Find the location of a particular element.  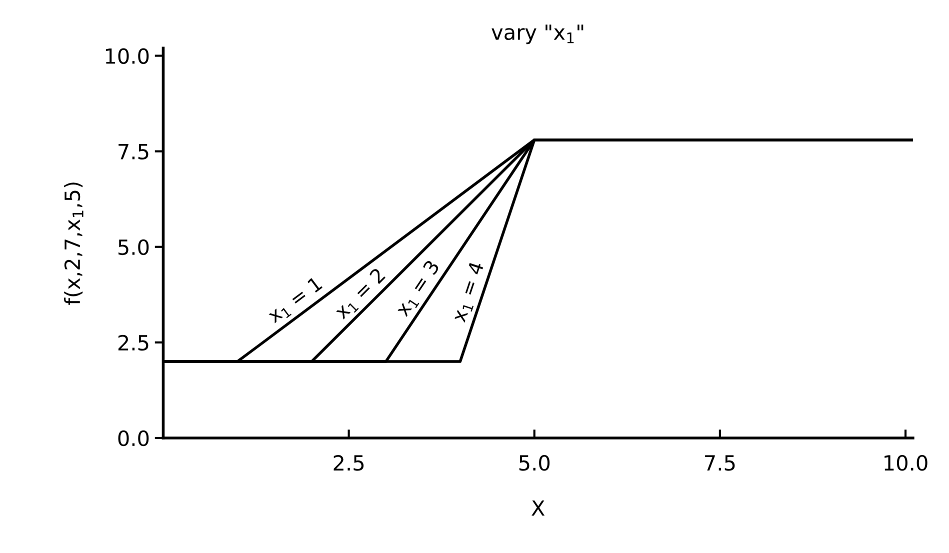

y-tick-label: 0.0 is located at coordinates (133, 438).